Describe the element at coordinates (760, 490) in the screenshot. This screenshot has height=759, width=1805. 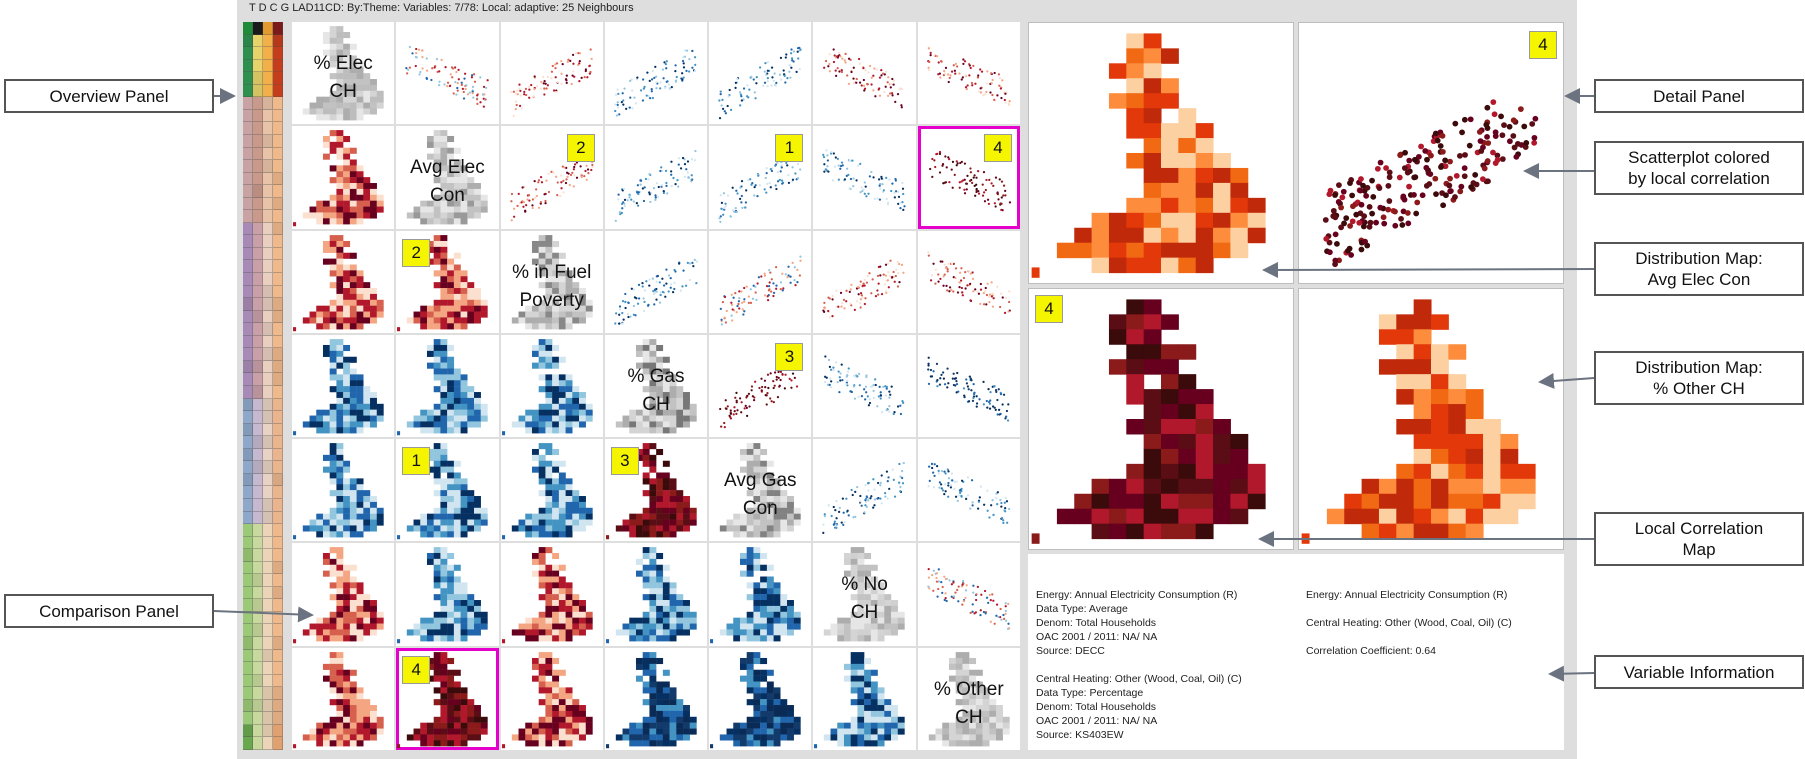
I see `variable-cell: Avg Gas Con` at that location.